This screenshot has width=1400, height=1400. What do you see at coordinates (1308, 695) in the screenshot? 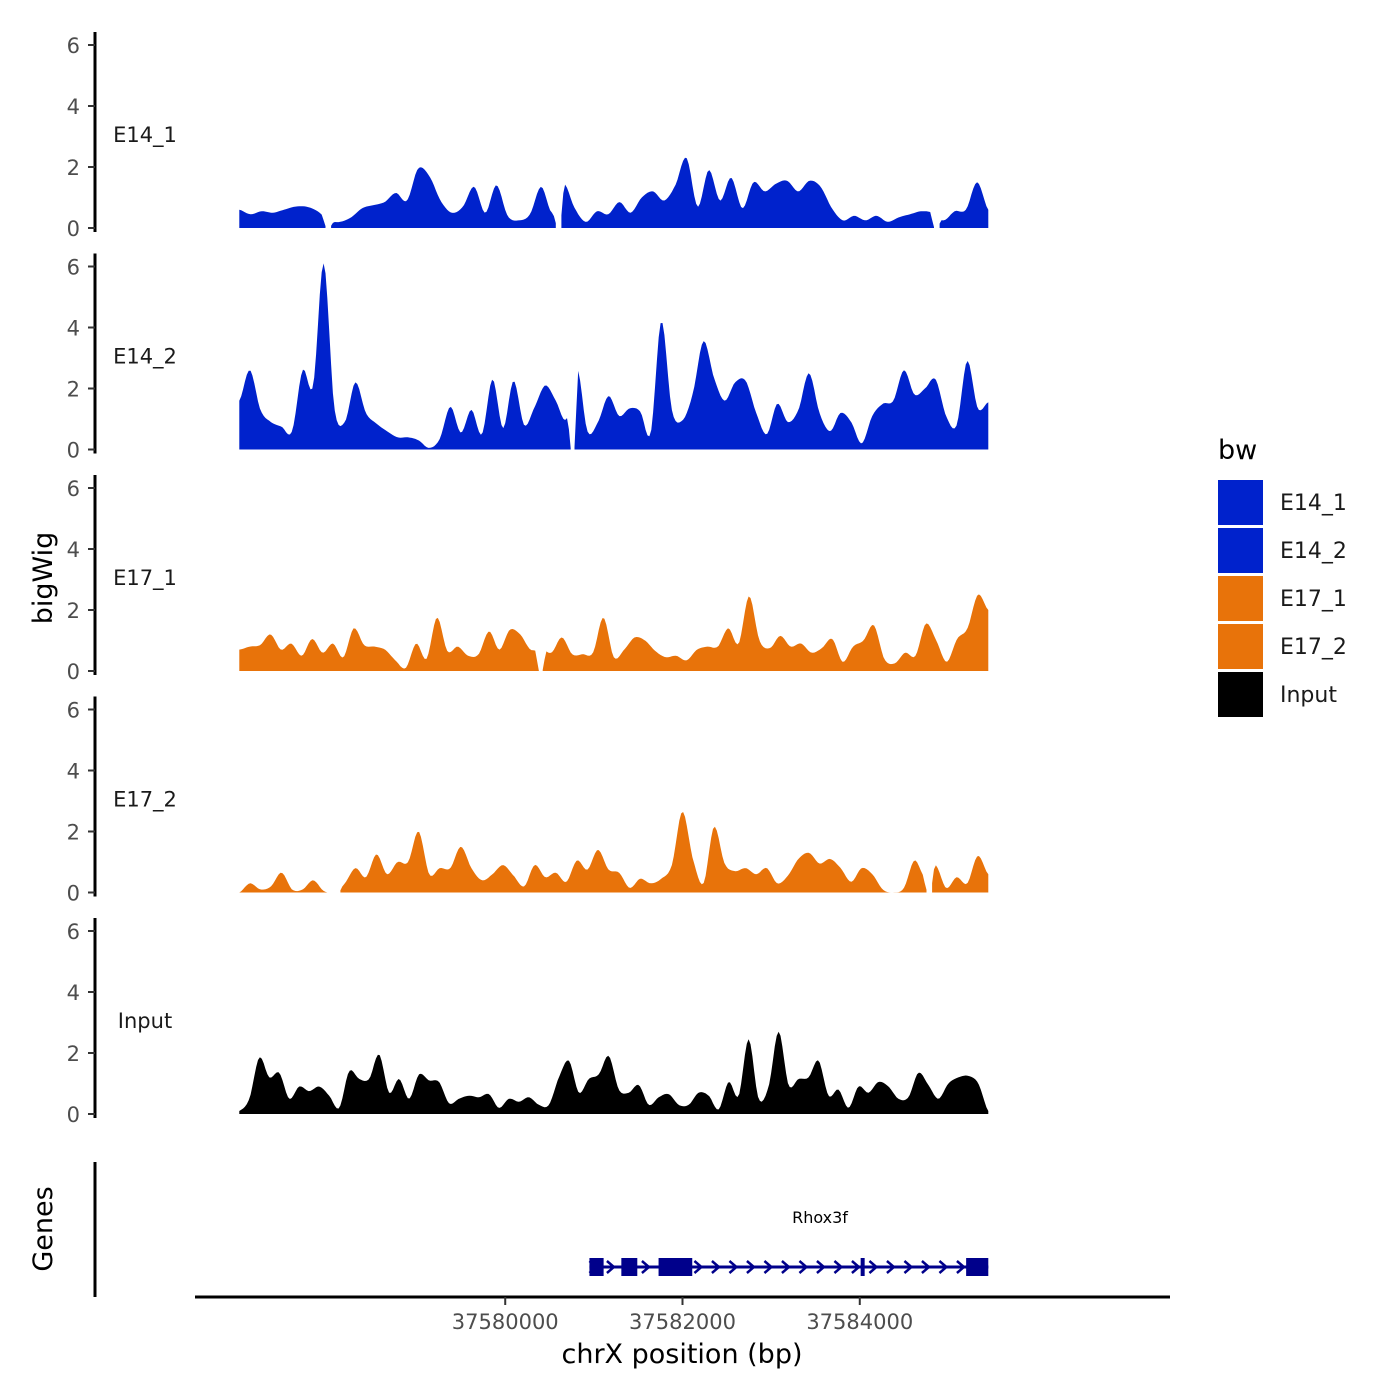
I see `legend-label: Input` at bounding box center [1308, 695].